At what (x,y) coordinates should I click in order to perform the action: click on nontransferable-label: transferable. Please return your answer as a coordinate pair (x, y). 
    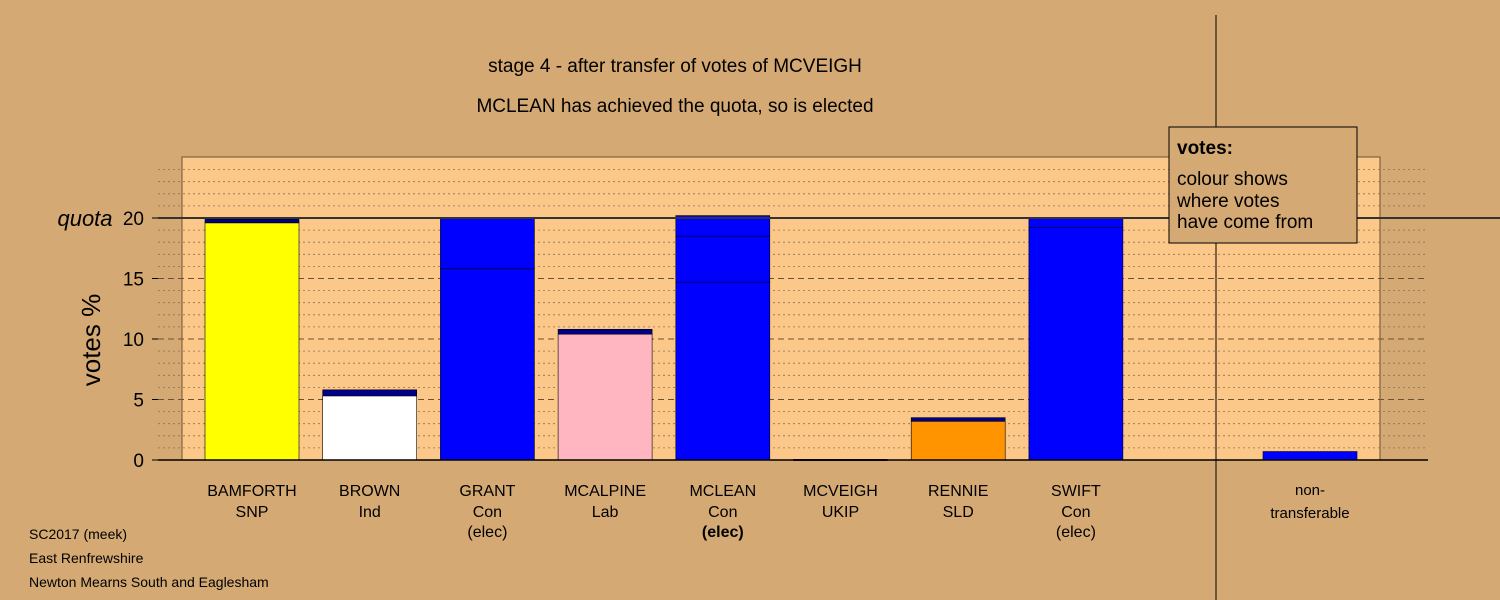
    Looking at the image, I should click on (1309, 513).